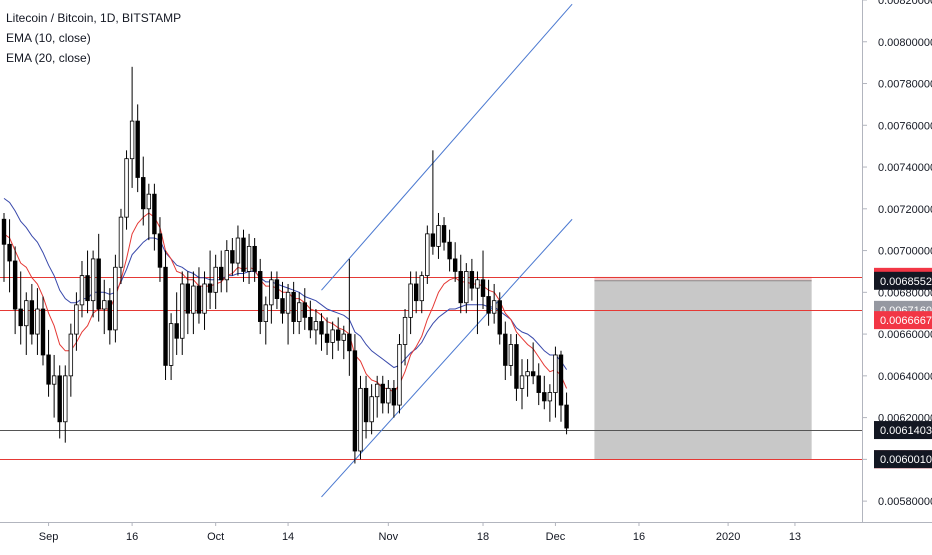 The width and height of the screenshot is (932, 555). I want to click on price-badge-bg, so click(903, 280).